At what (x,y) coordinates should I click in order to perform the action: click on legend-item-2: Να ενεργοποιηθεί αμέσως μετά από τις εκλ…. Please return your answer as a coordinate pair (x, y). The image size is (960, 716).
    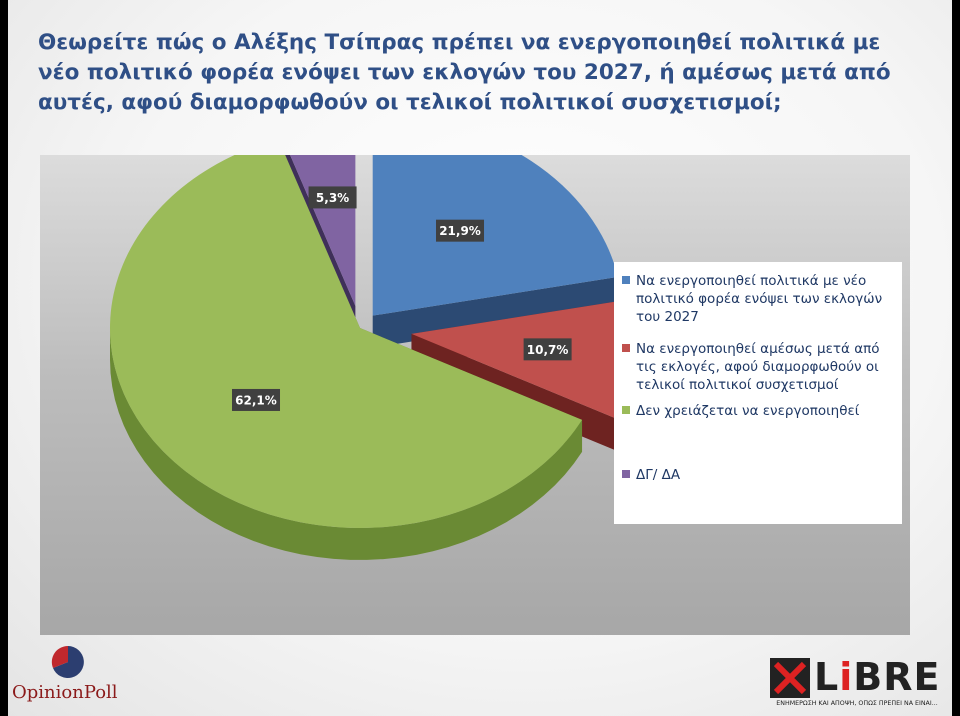
    Looking at the image, I should click on (758, 367).